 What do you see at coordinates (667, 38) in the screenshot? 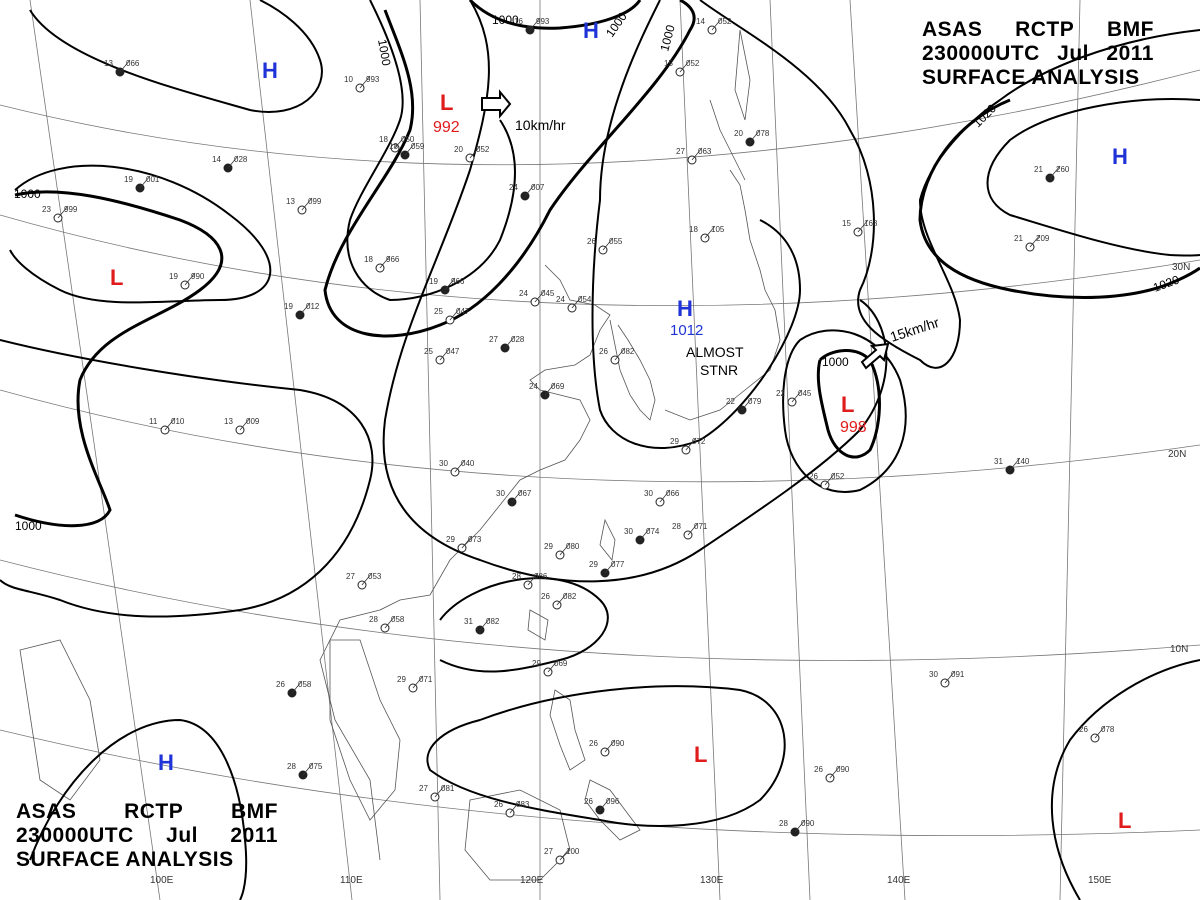
I see `isobar-label: 1000` at bounding box center [667, 38].